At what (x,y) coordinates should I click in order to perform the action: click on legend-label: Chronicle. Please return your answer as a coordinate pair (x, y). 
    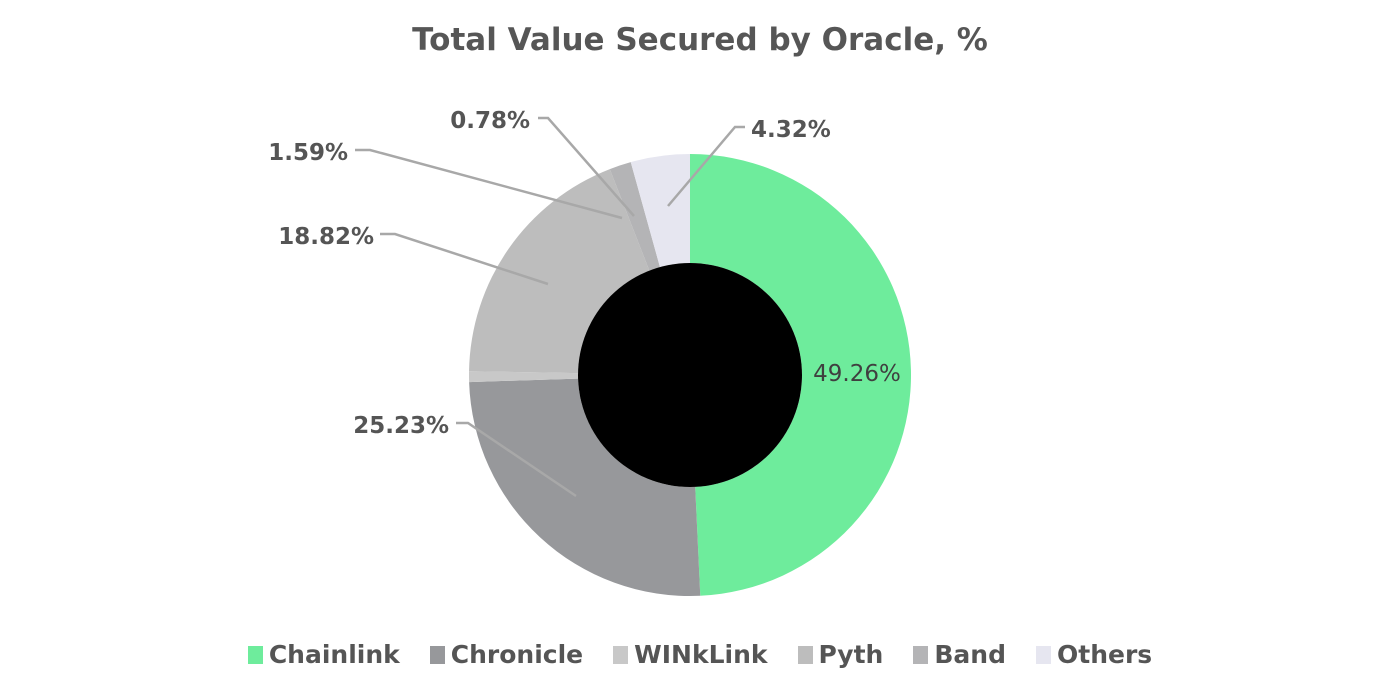
    Looking at the image, I should click on (517, 654).